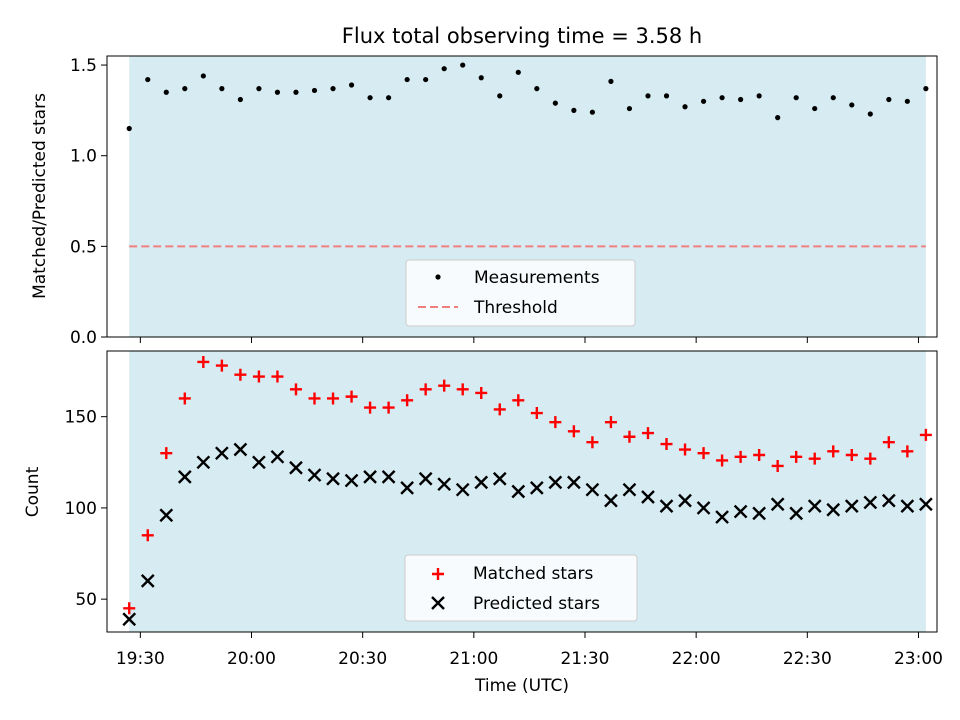 The height and width of the screenshot is (720, 960). Describe the element at coordinates (438, 277) in the screenshot. I see `legend-measurements-marker` at that location.